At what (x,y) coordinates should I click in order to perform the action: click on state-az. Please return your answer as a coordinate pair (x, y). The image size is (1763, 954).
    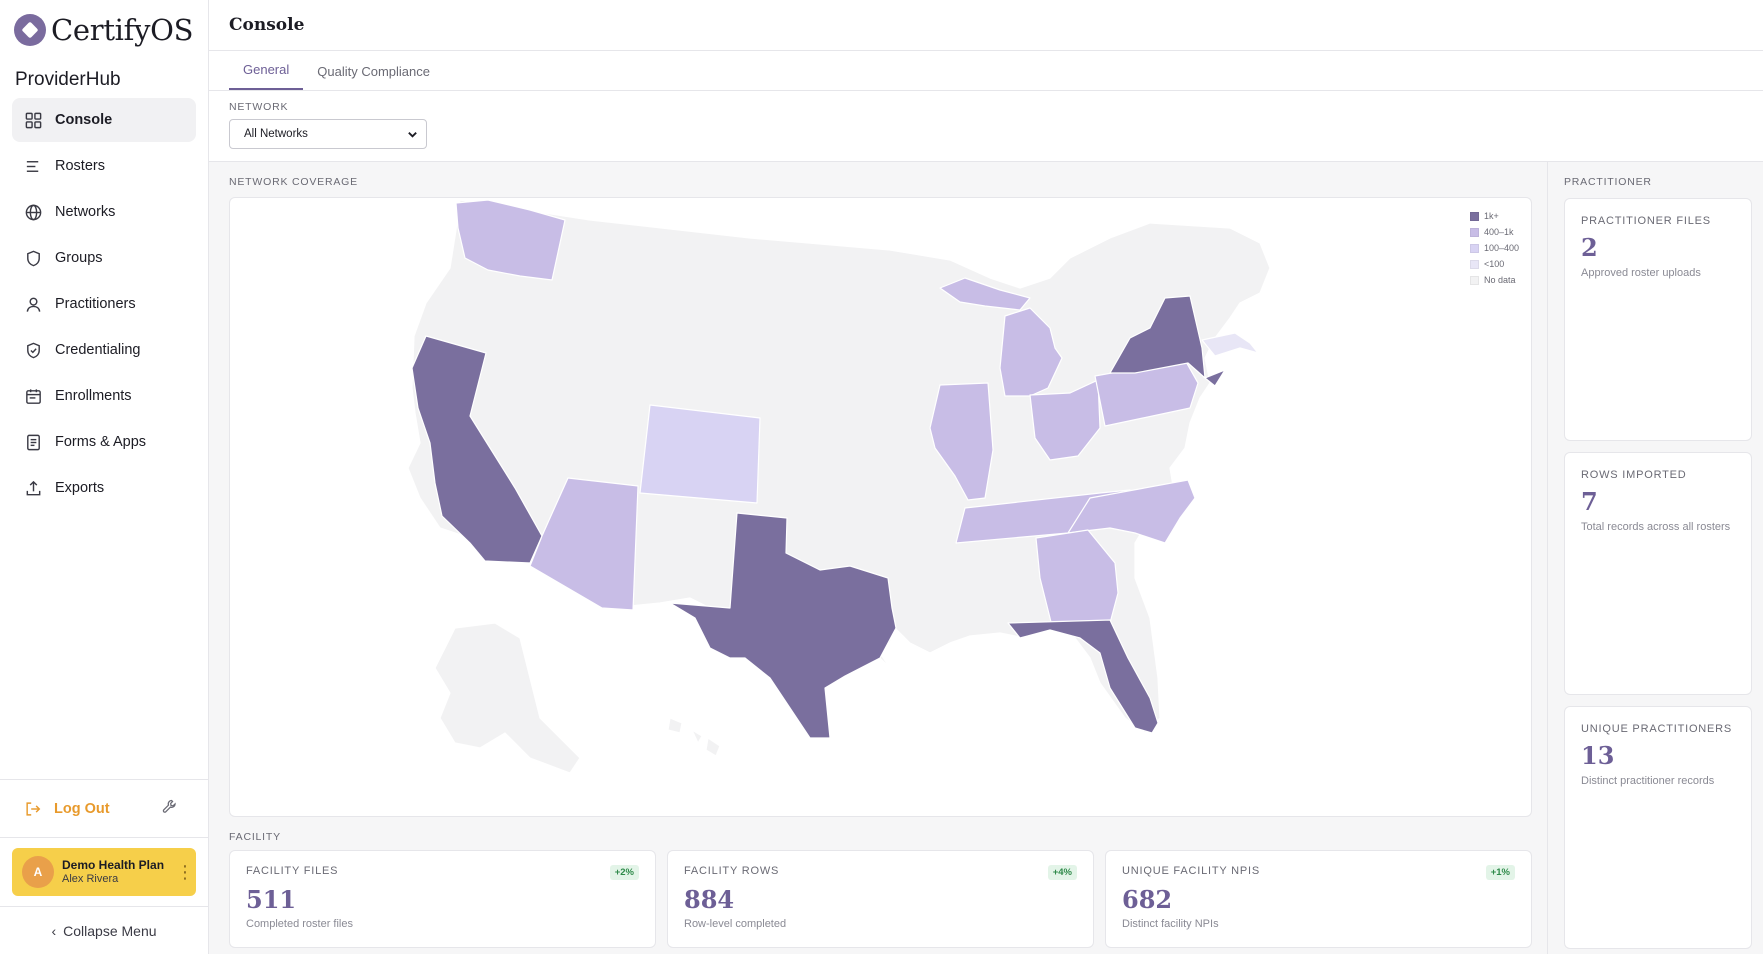
    Looking at the image, I should click on (584, 544).